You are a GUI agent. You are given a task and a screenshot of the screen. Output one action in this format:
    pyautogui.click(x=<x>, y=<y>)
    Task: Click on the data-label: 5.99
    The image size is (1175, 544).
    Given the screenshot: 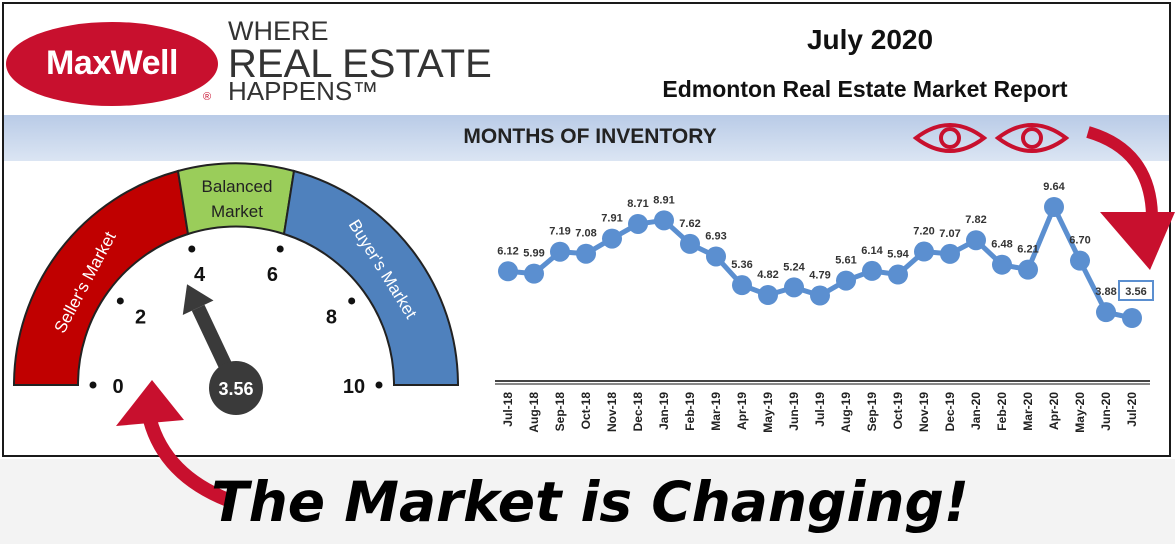 What is the action you would take?
    pyautogui.click(x=533, y=254)
    